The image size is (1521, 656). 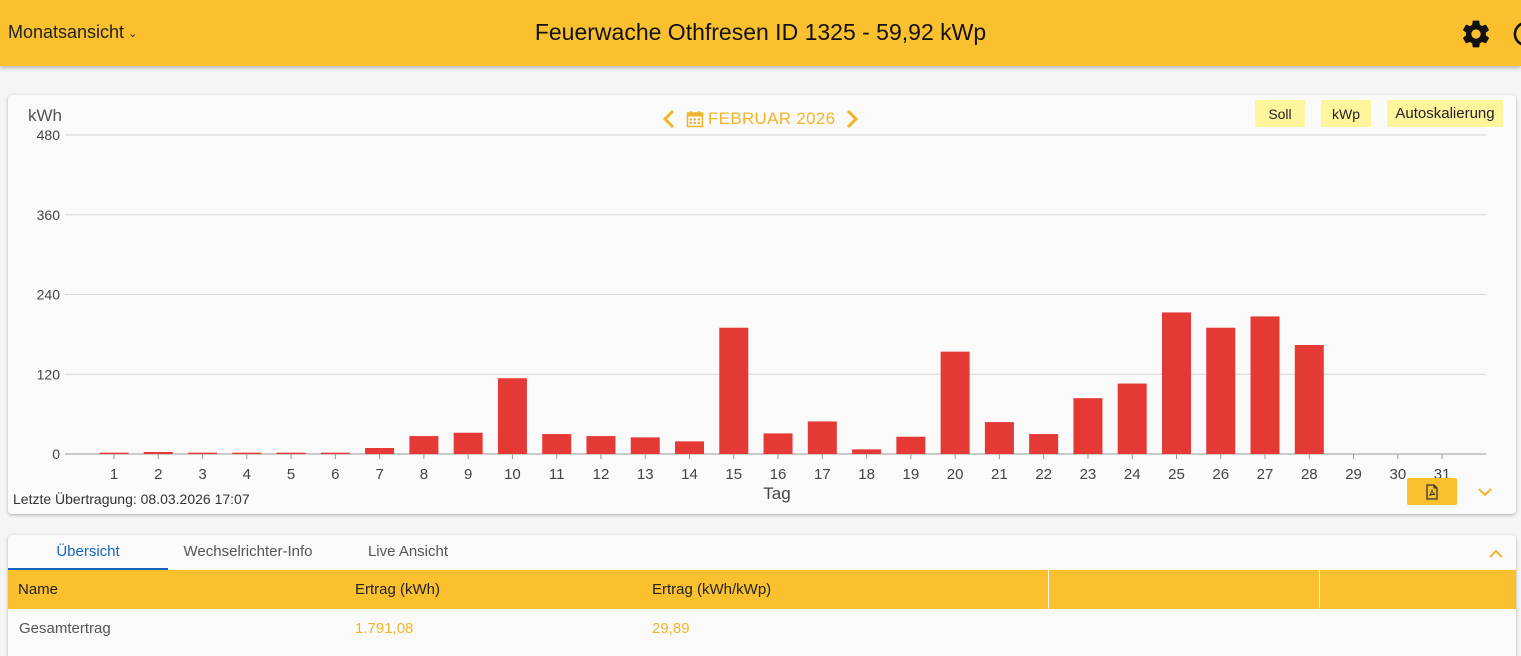 I want to click on power-icon, so click(x=1516, y=34).